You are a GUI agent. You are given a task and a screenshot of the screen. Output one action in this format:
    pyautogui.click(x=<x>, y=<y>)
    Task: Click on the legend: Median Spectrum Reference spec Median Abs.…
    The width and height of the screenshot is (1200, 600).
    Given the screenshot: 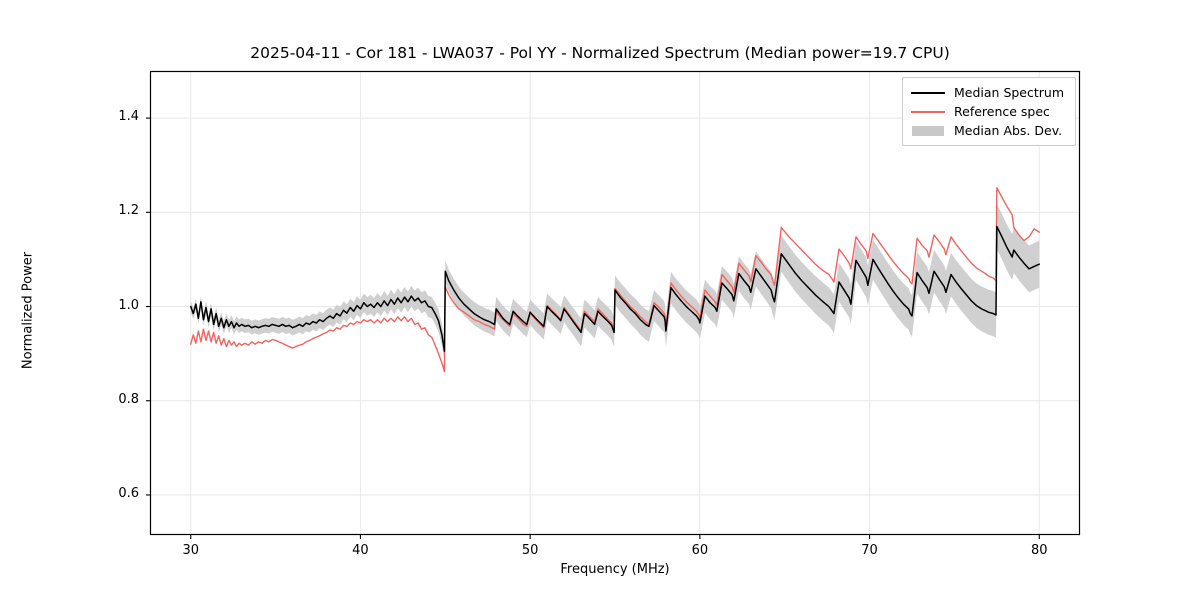 What is the action you would take?
    pyautogui.click(x=989, y=111)
    